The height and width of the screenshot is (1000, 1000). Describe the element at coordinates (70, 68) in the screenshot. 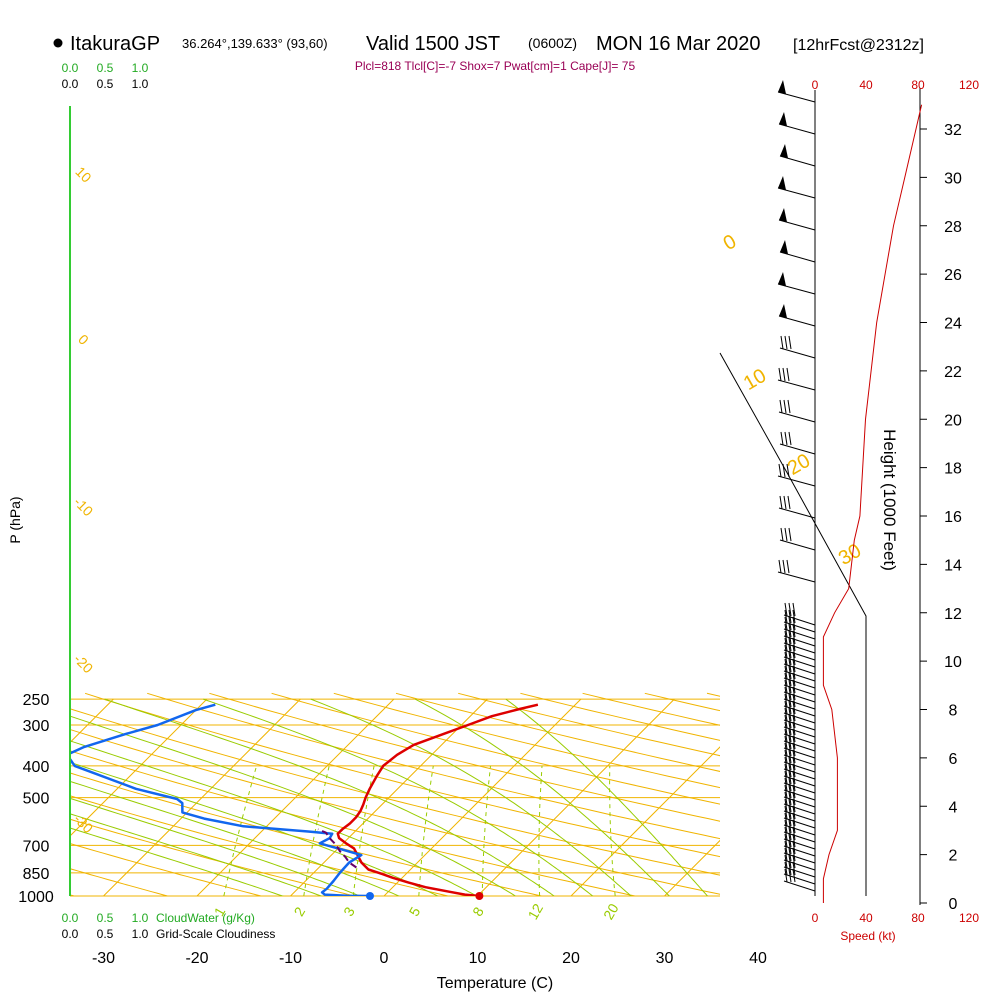

I see `cloud-tick-label: 0.0` at that location.